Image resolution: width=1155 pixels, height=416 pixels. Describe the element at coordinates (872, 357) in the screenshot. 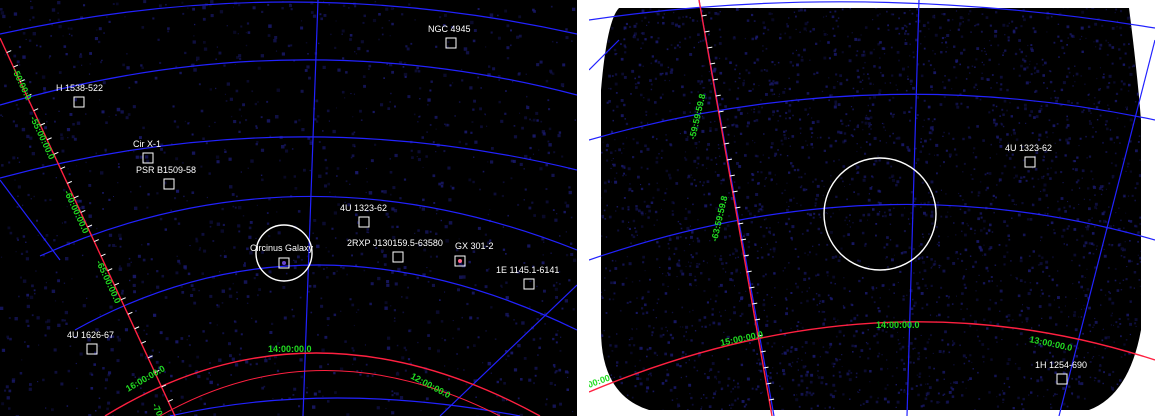

I see `right-ra-axis-arc` at that location.